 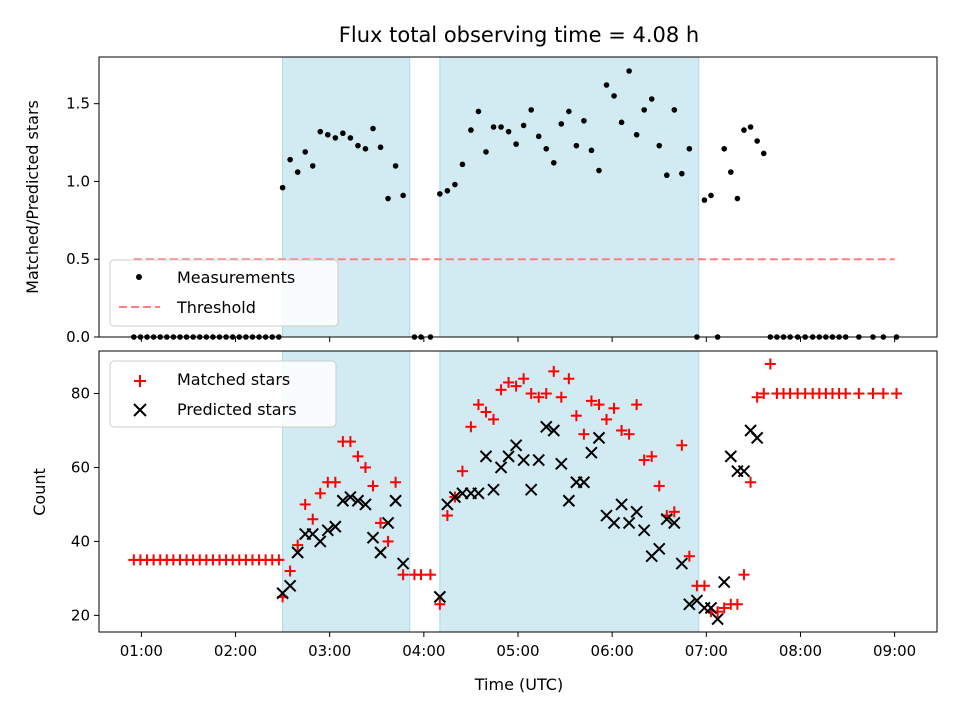 I want to click on legend-measurements-marker, so click(x=139, y=277).